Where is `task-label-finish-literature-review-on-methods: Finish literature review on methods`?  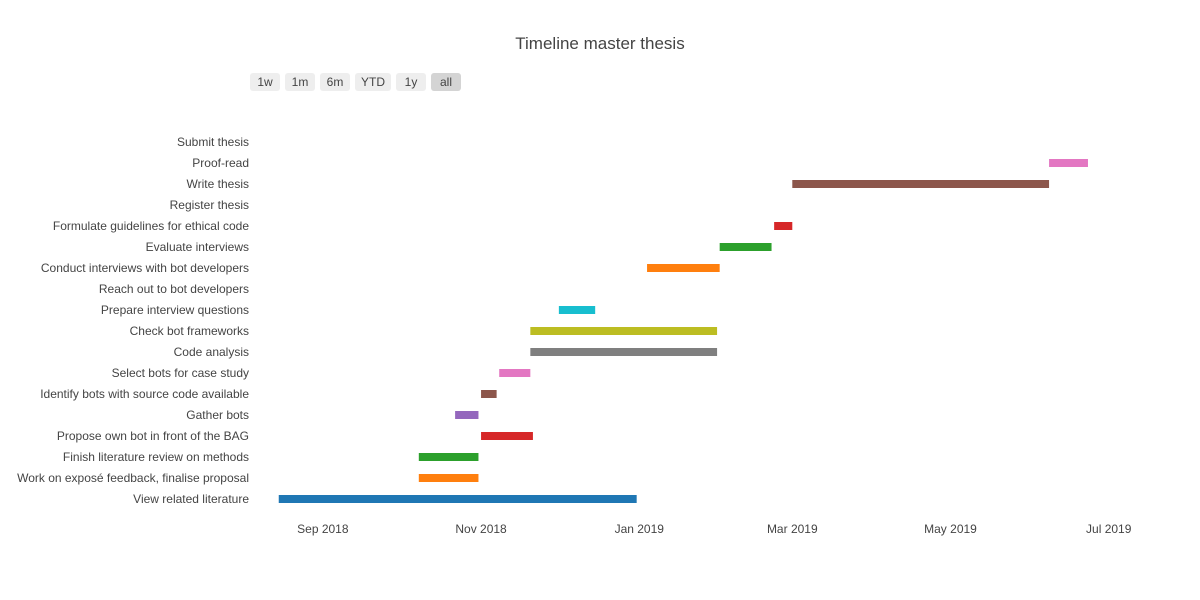 task-label-finish-literature-review-on-methods: Finish literature review on methods is located at coordinates (156, 457).